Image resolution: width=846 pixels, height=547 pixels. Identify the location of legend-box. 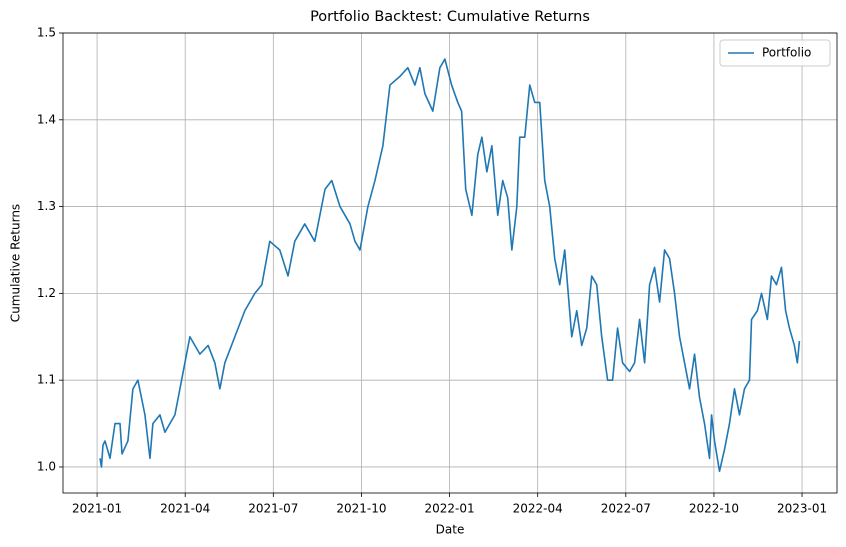
(775, 53).